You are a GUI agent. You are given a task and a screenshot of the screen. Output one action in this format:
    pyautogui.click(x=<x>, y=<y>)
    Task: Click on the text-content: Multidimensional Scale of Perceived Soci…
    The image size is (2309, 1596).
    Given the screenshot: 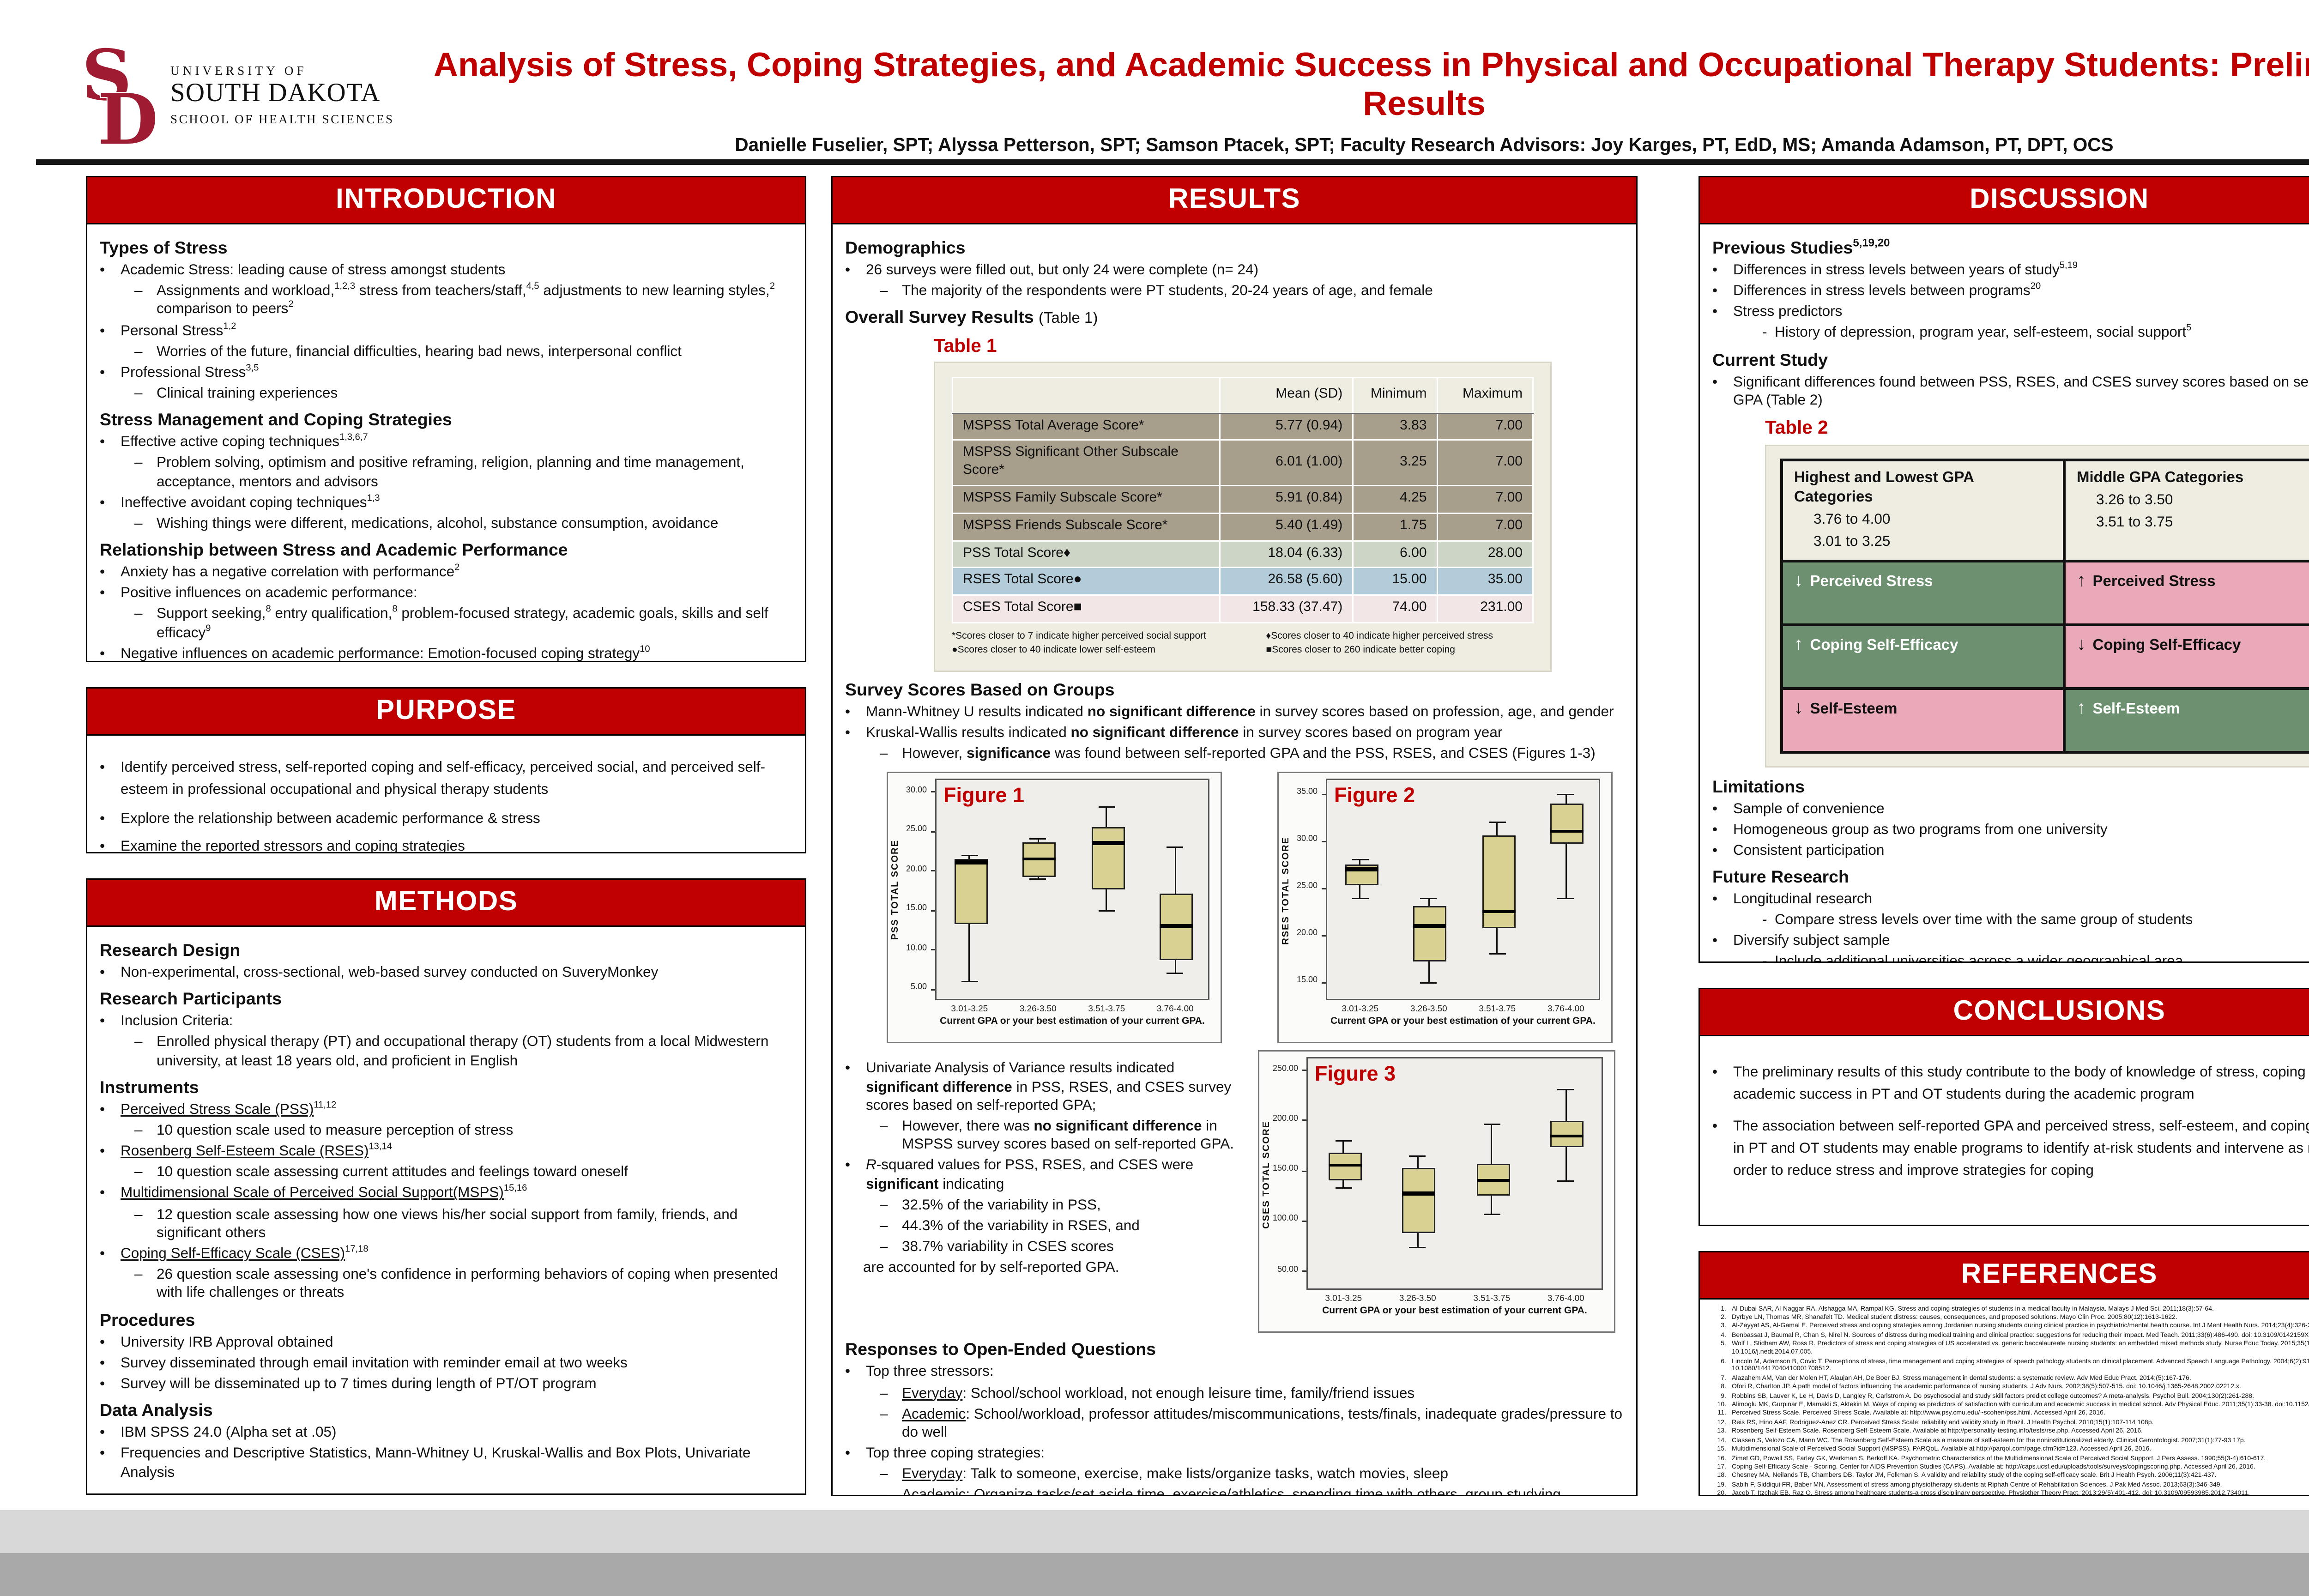 What is the action you would take?
    pyautogui.click(x=324, y=1193)
    